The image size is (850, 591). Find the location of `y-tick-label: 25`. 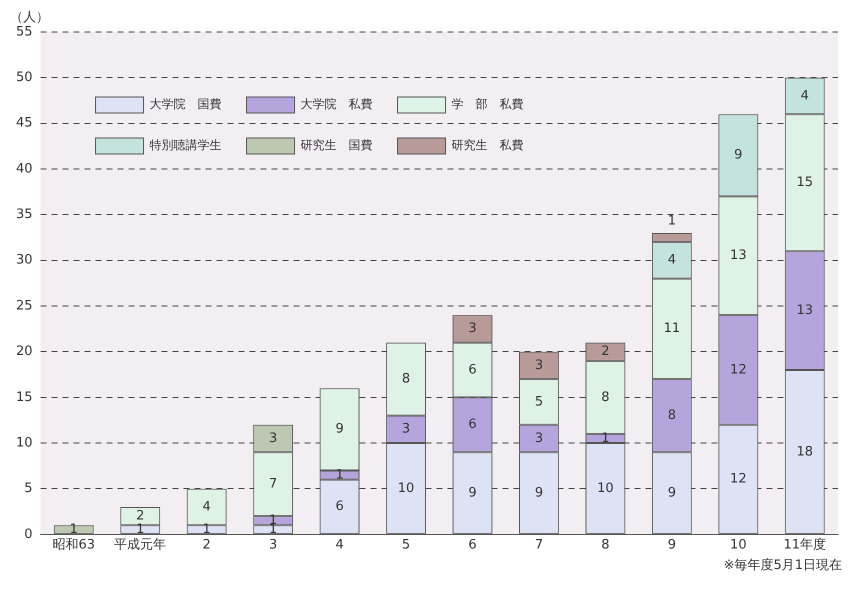

y-tick-label: 25 is located at coordinates (24, 306).